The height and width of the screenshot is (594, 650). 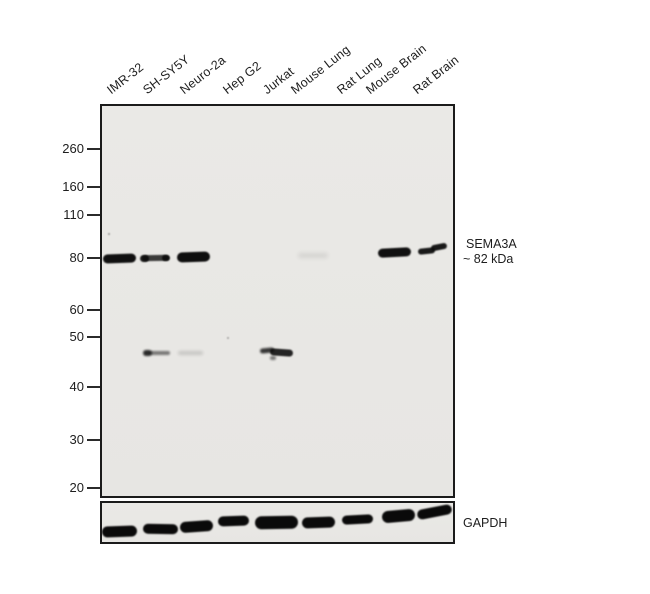 I want to click on gapdh-band-mouse-brain, so click(x=398, y=515).